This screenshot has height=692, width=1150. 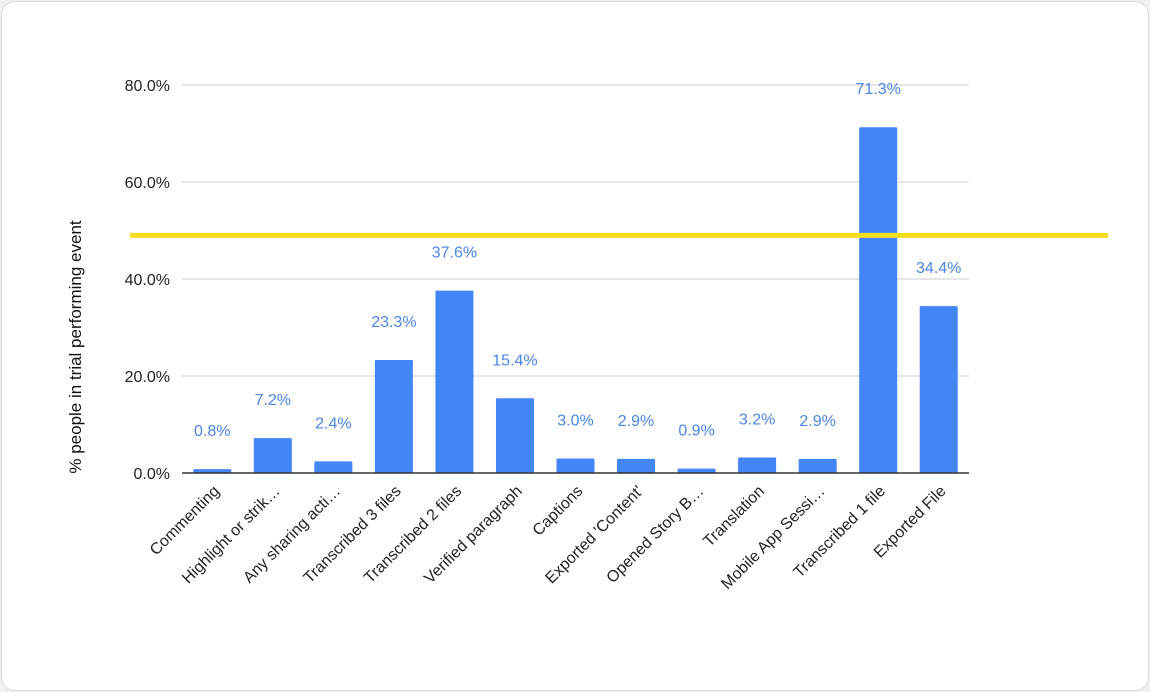 What do you see at coordinates (147, 377) in the screenshot?
I see `y-tick-label: 20.0%` at bounding box center [147, 377].